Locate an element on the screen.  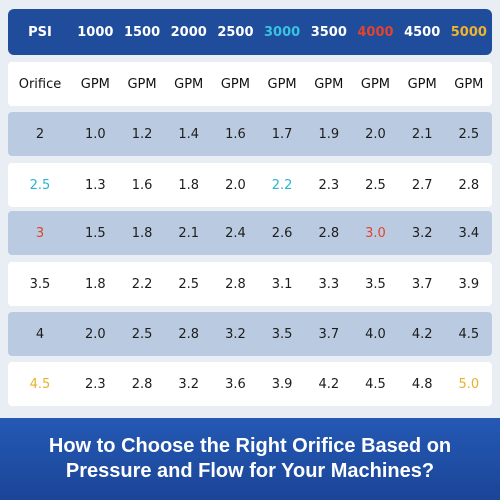
psi-4000: 4000 is located at coordinates (375, 32).